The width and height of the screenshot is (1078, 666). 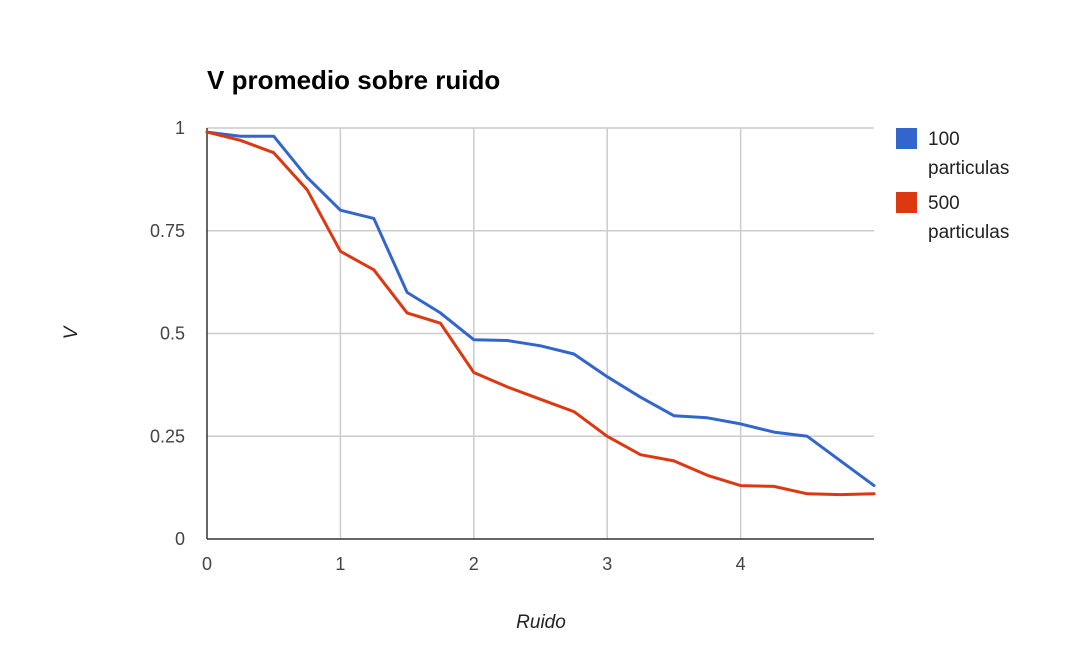 I want to click on legend: 100 particulas 500 particulas, so click(x=952, y=185).